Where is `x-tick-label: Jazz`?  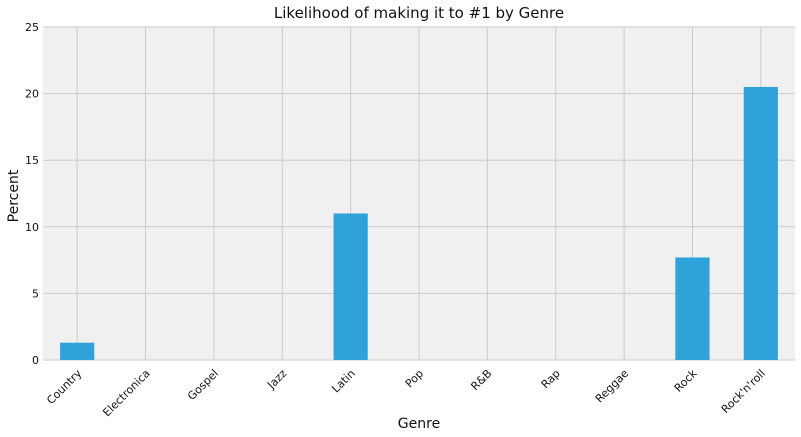
x-tick-label: Jazz is located at coordinates (276, 379).